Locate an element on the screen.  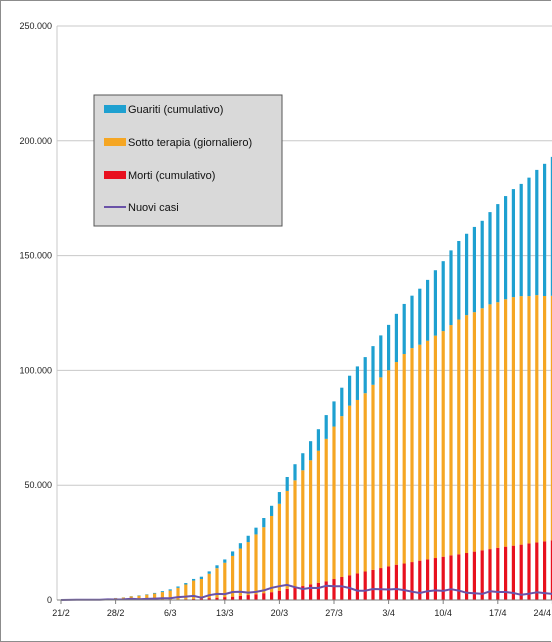
x-tick-label: 27/3 is located at coordinates (334, 613).